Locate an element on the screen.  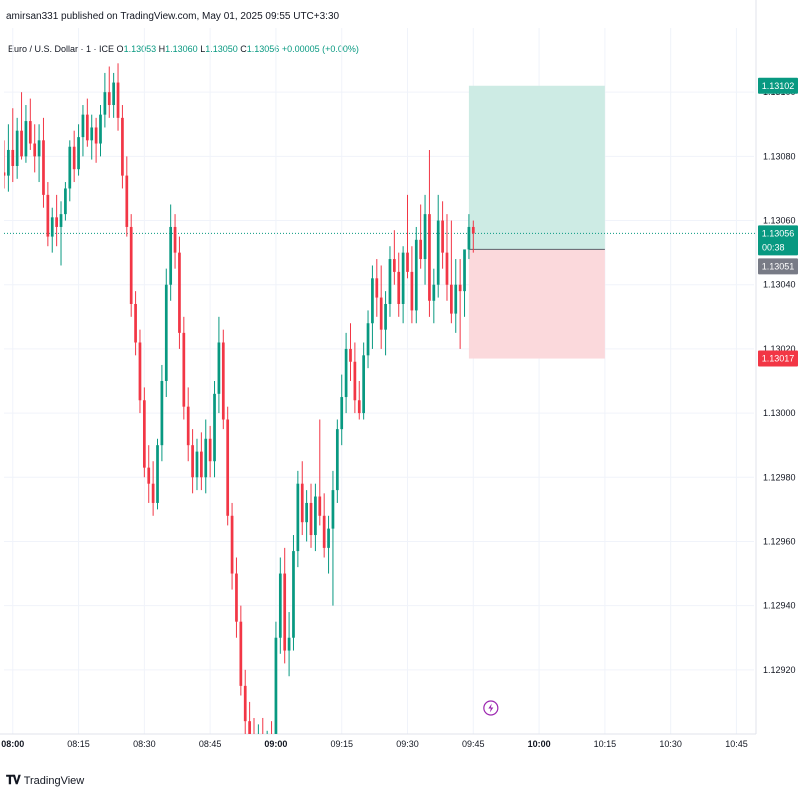
y-tick-label: 1.13060 is located at coordinates (779, 221).